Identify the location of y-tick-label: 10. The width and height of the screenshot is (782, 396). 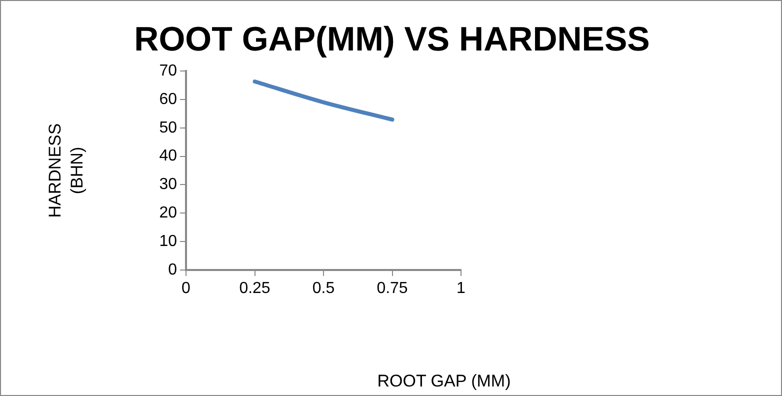
(168, 241).